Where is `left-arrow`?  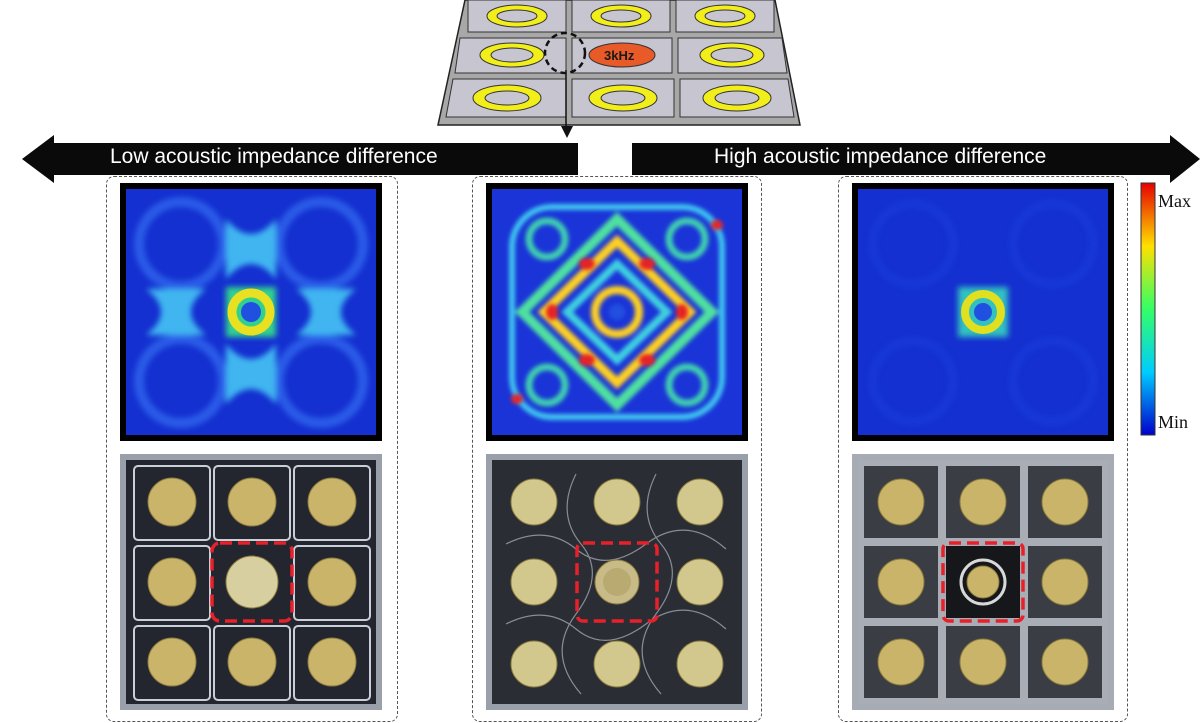 left-arrow is located at coordinates (300, 159).